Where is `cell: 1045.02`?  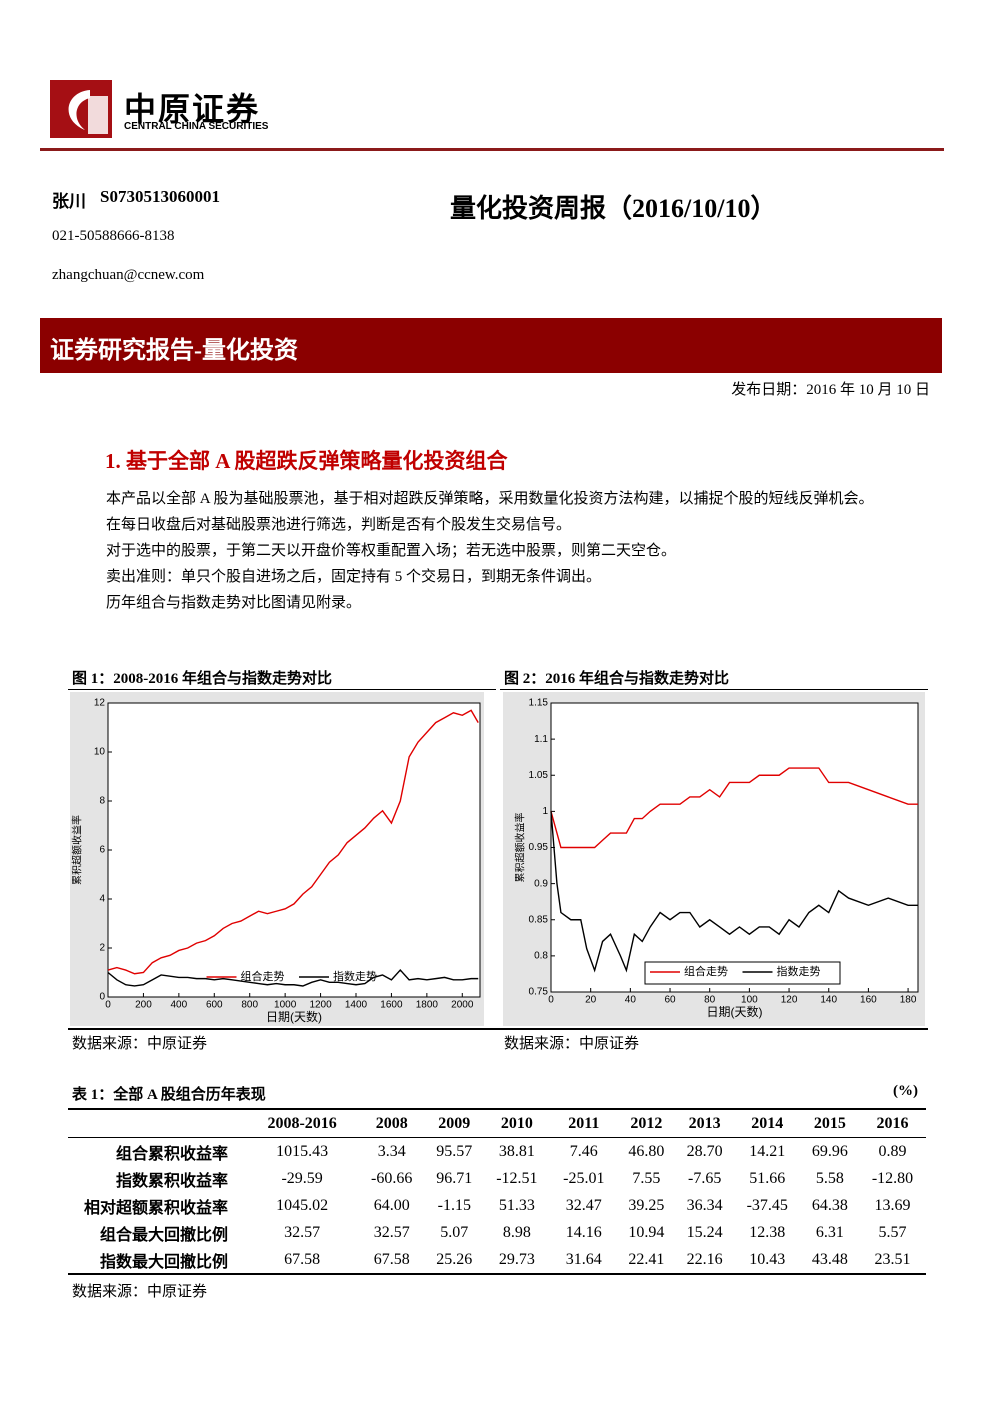
cell: 1045.02 is located at coordinates (302, 1205).